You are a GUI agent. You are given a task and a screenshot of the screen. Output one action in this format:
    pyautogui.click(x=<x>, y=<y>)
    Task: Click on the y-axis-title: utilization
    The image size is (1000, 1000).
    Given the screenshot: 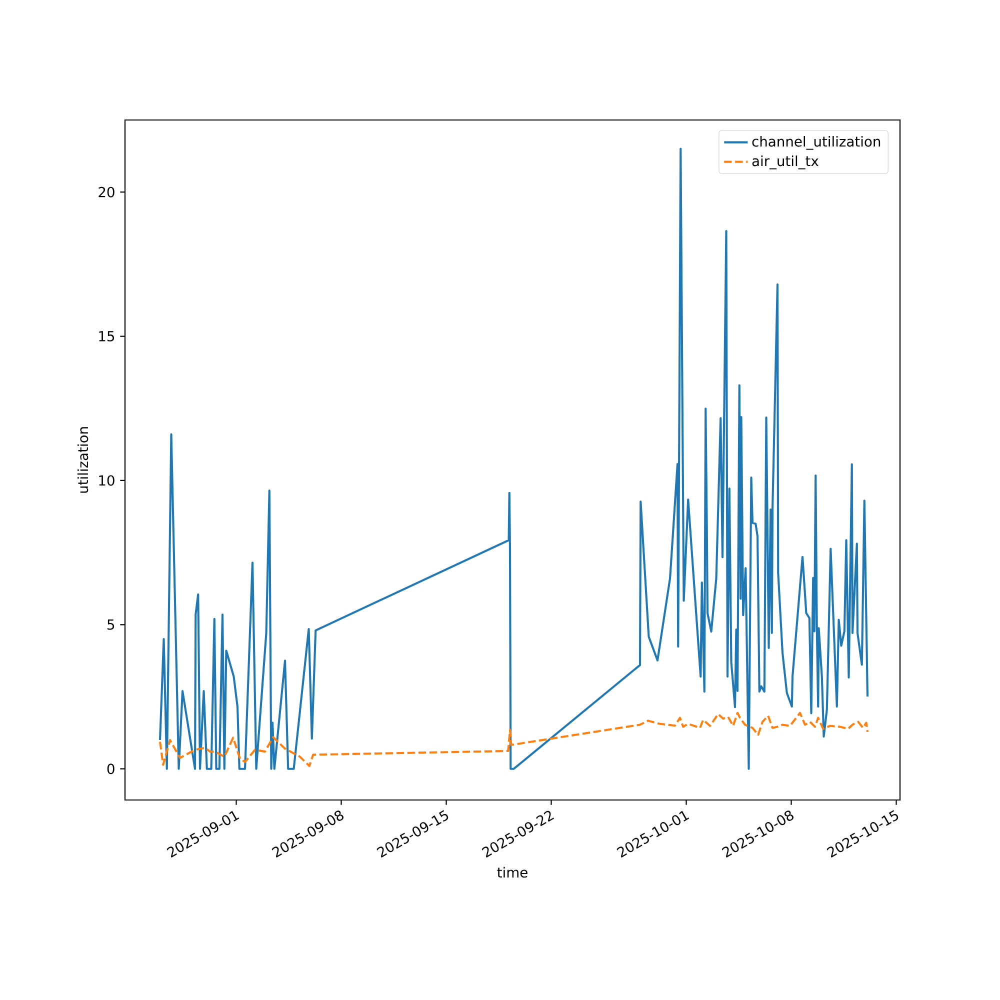 What is the action you would take?
    pyautogui.click(x=82, y=460)
    